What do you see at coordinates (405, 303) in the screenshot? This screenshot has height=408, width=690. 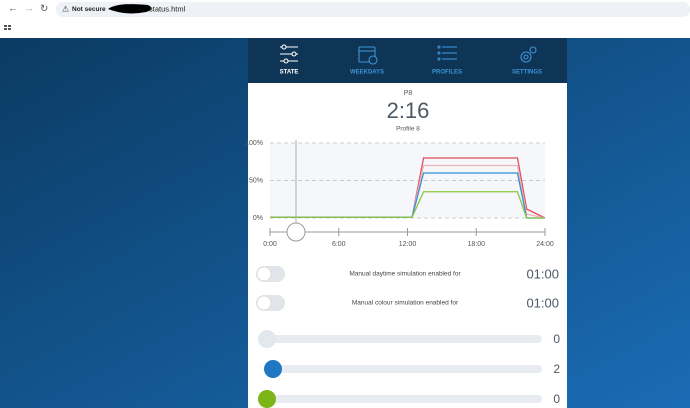 I see `toggle-label: Manual colour simulation enabled for` at bounding box center [405, 303].